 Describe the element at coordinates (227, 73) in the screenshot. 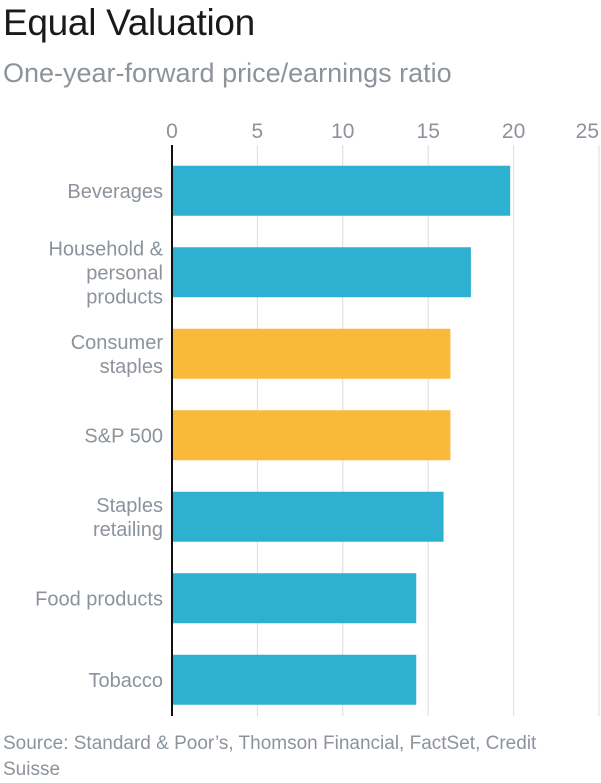

I see `chart-subtitle: One-year-forward price/earnings ratio` at that location.